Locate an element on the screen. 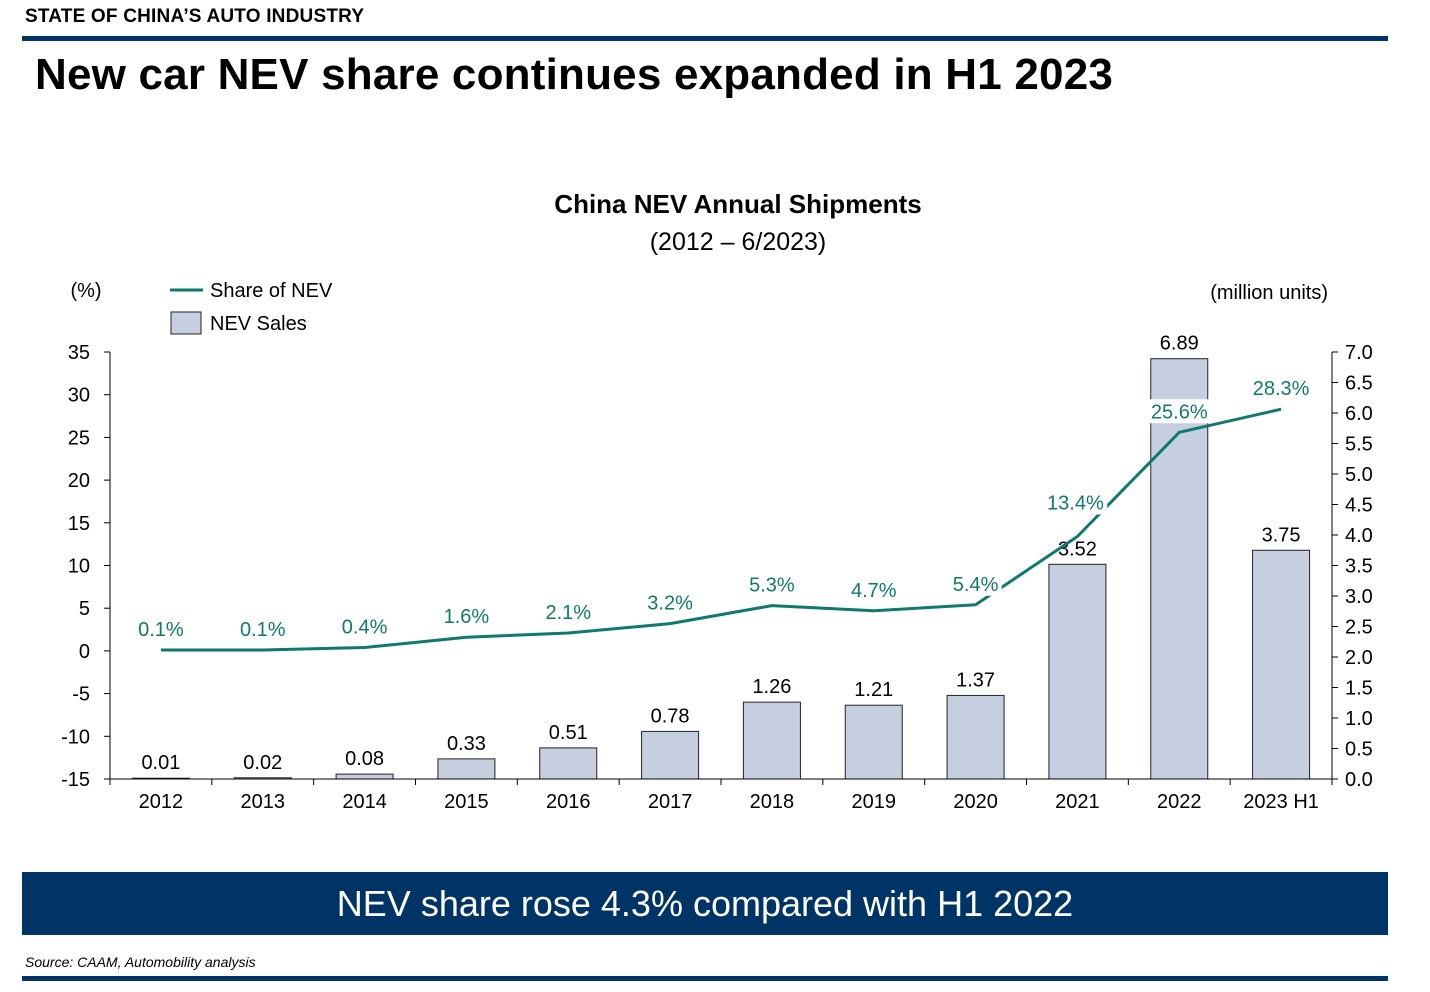 This screenshot has height=992, width=1430. right-tick-label: 3.0 is located at coordinates (1359, 597).